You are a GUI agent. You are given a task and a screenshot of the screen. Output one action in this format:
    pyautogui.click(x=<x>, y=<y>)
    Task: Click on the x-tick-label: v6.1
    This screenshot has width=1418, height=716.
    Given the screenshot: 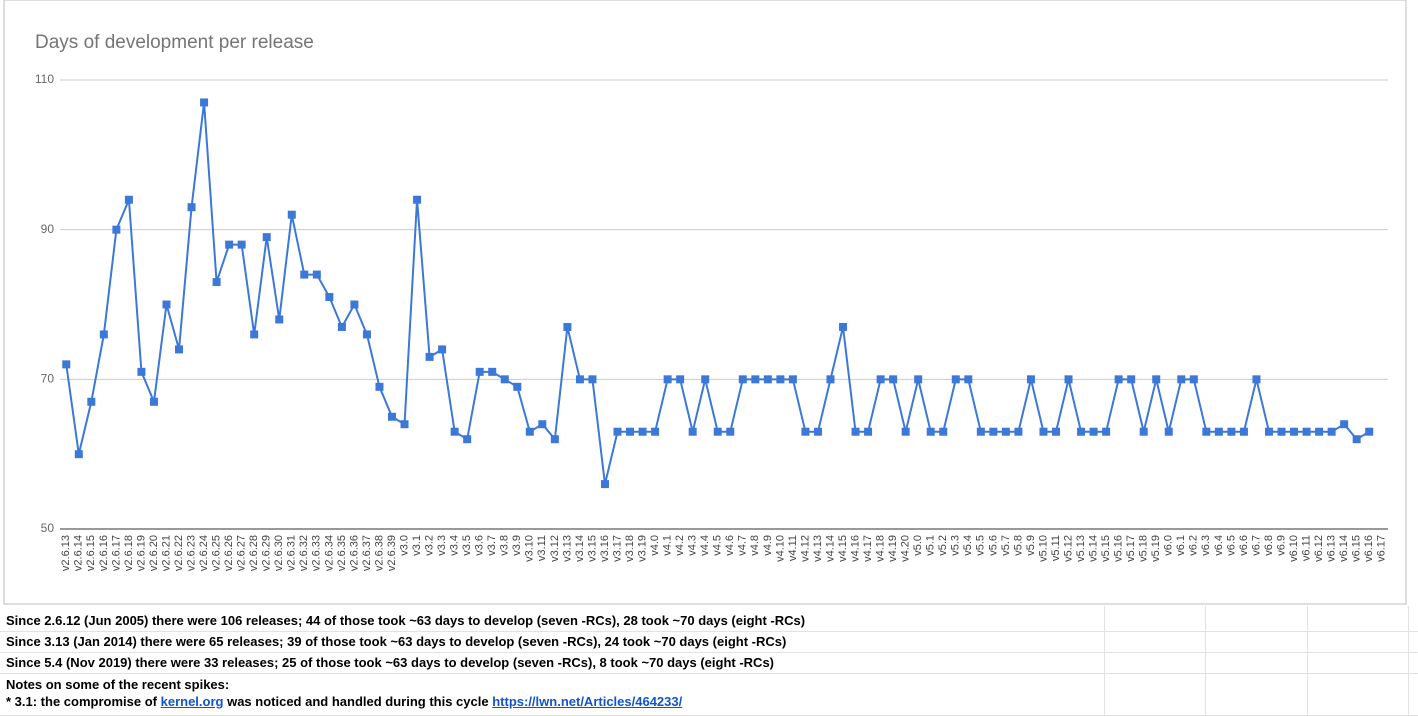 What is the action you would take?
    pyautogui.click(x=1181, y=545)
    